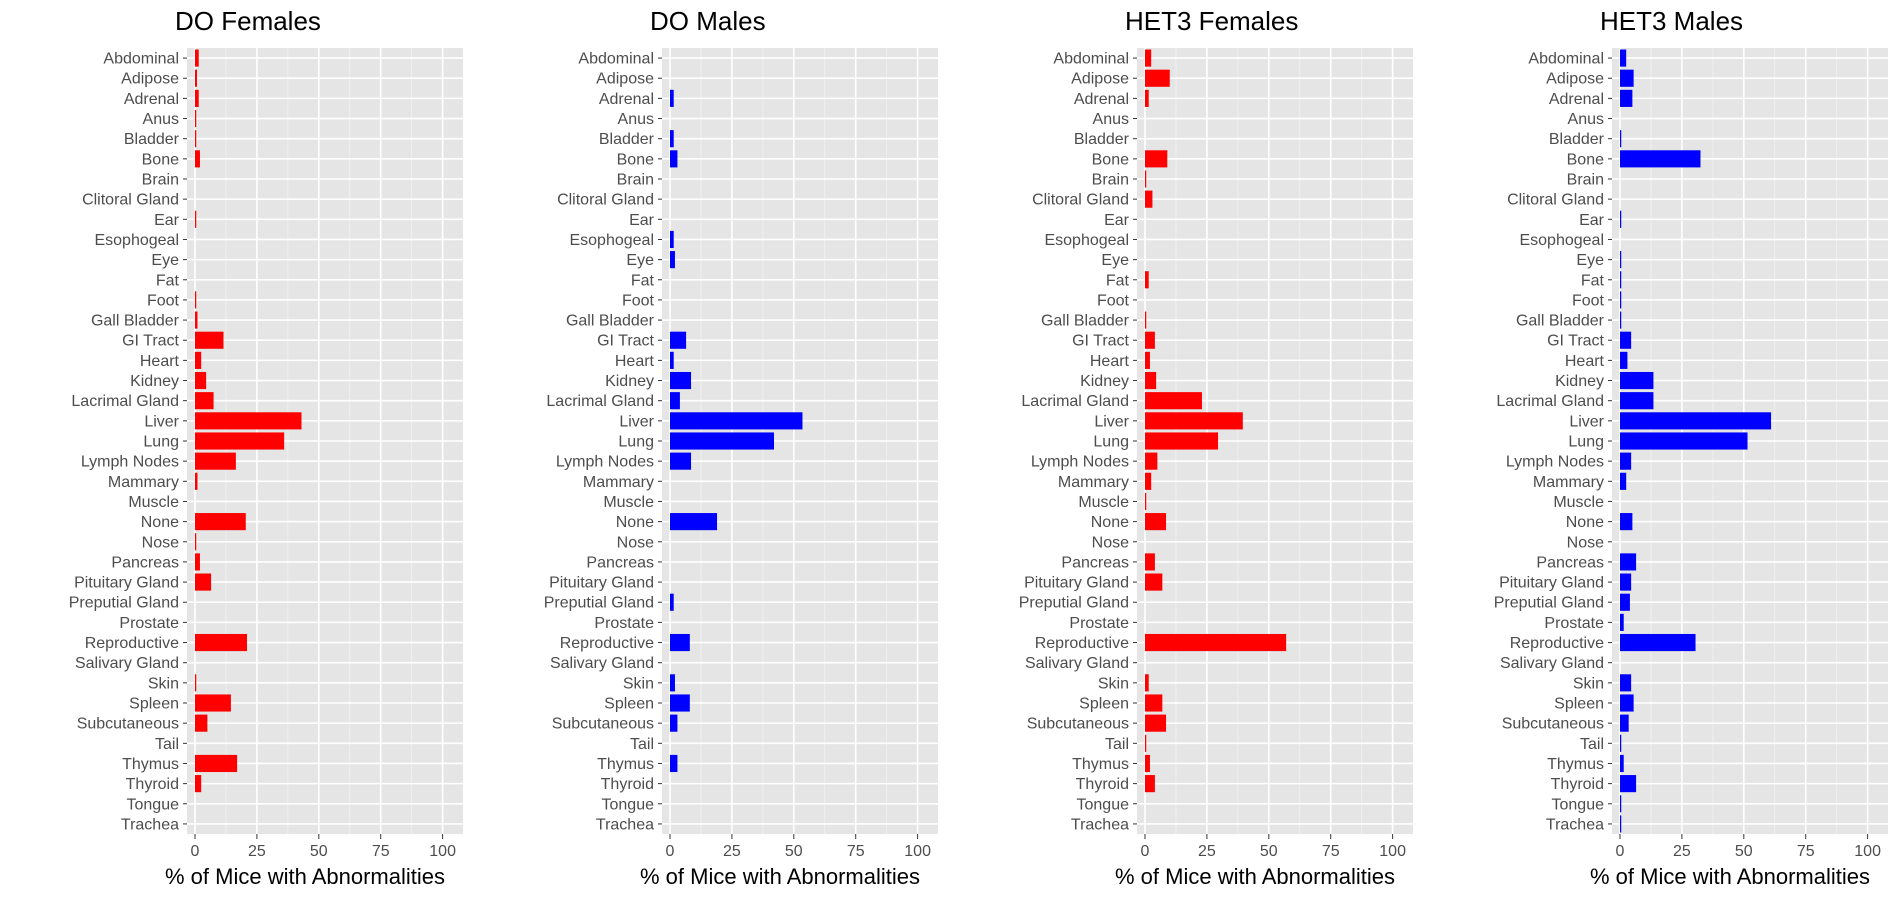 The width and height of the screenshot is (1900, 900). What do you see at coordinates (1585, 159) in the screenshot?
I see `category-label: Bone` at bounding box center [1585, 159].